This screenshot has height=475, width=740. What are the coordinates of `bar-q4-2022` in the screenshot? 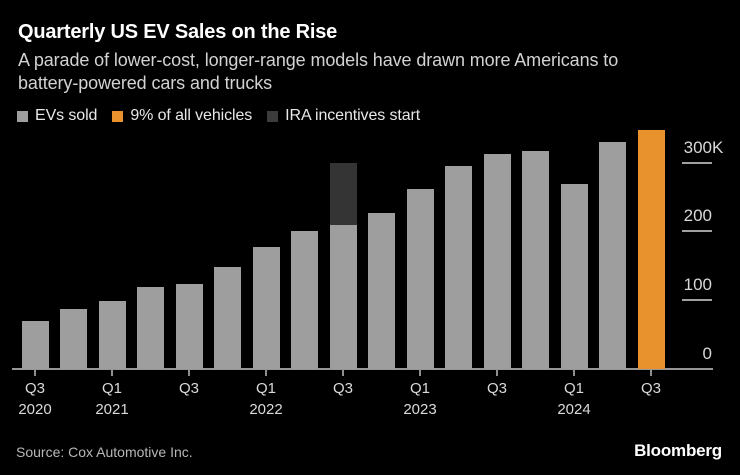 It's located at (381, 290).